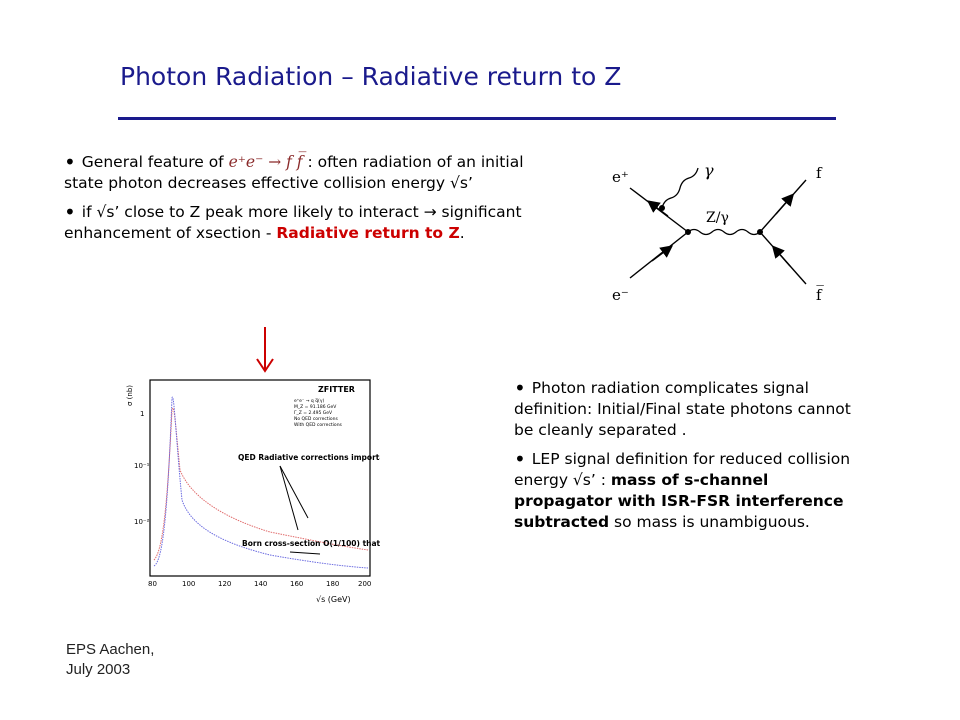 The width and height of the screenshot is (960, 720). I want to click on label-e-minus: e⁻, so click(620, 295).